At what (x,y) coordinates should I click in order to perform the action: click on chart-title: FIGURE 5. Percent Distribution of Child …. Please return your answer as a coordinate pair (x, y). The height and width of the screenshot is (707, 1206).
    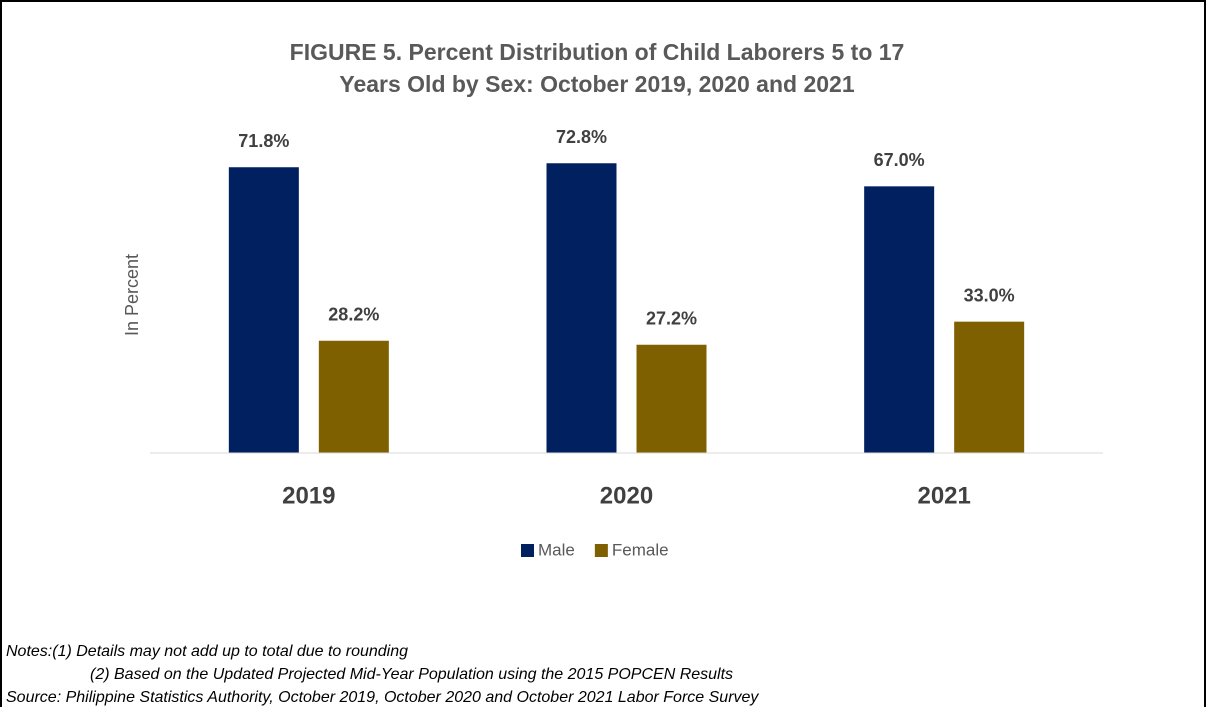
    Looking at the image, I should click on (597, 52).